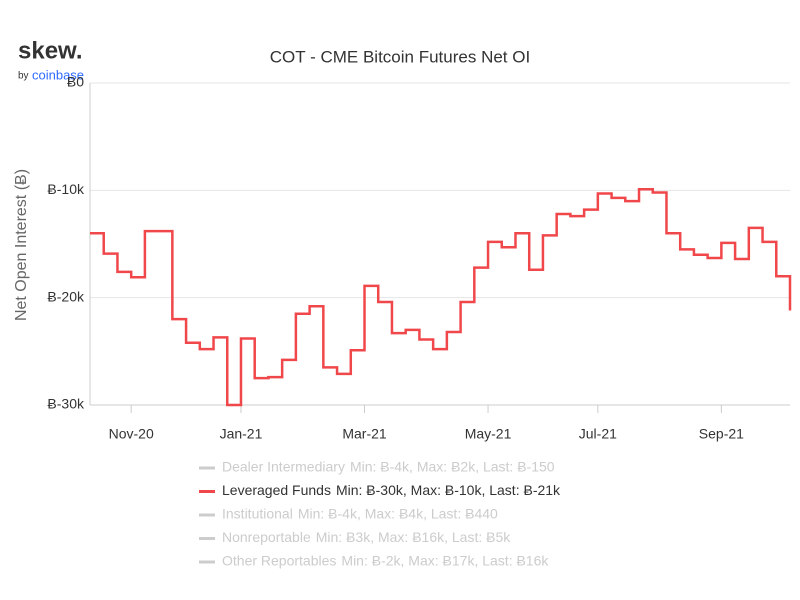 This screenshot has width=800, height=600. Describe the element at coordinates (414, 537) in the screenshot. I see `legend-stats: Min: Ƀ3k, Max: Ƀ16k, Last: Ƀ5k` at that location.